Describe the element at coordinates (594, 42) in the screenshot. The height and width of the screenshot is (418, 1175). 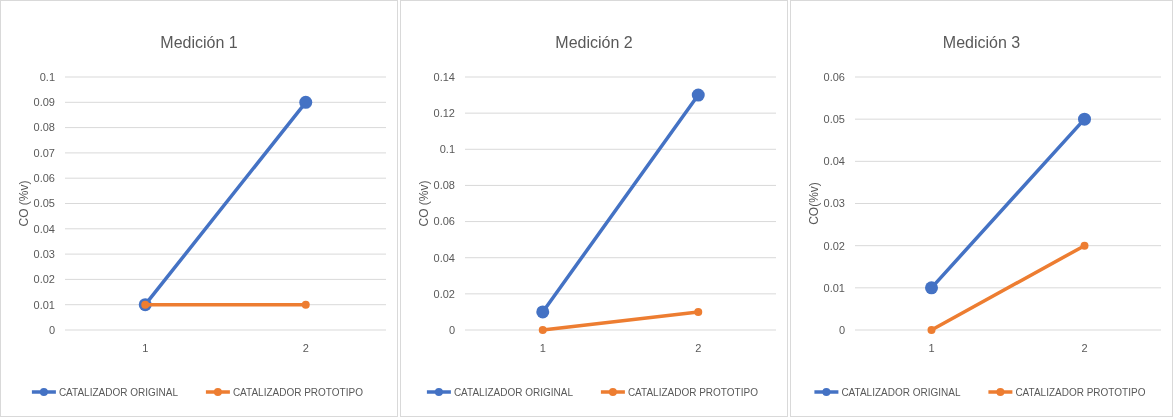
I see `chart-title: Medición 2` at that location.